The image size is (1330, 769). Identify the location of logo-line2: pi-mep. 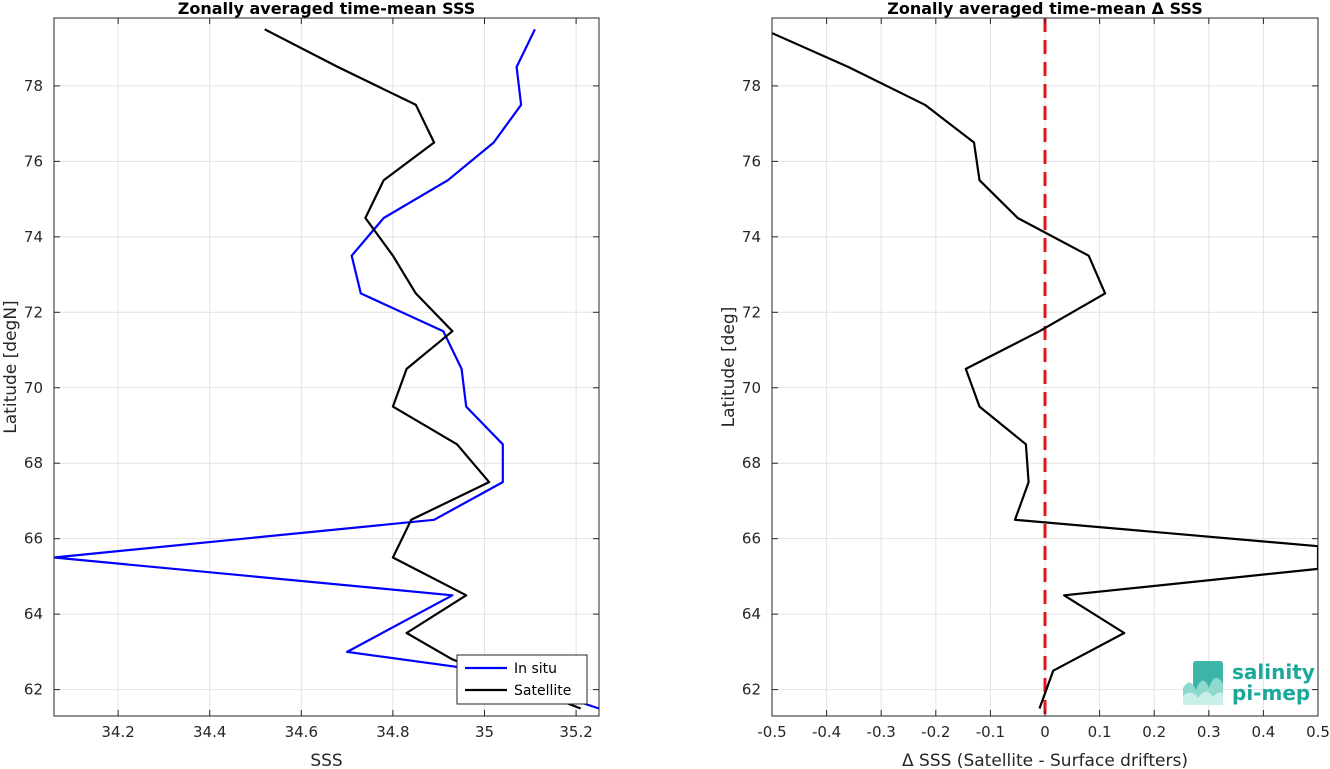
(1271, 693).